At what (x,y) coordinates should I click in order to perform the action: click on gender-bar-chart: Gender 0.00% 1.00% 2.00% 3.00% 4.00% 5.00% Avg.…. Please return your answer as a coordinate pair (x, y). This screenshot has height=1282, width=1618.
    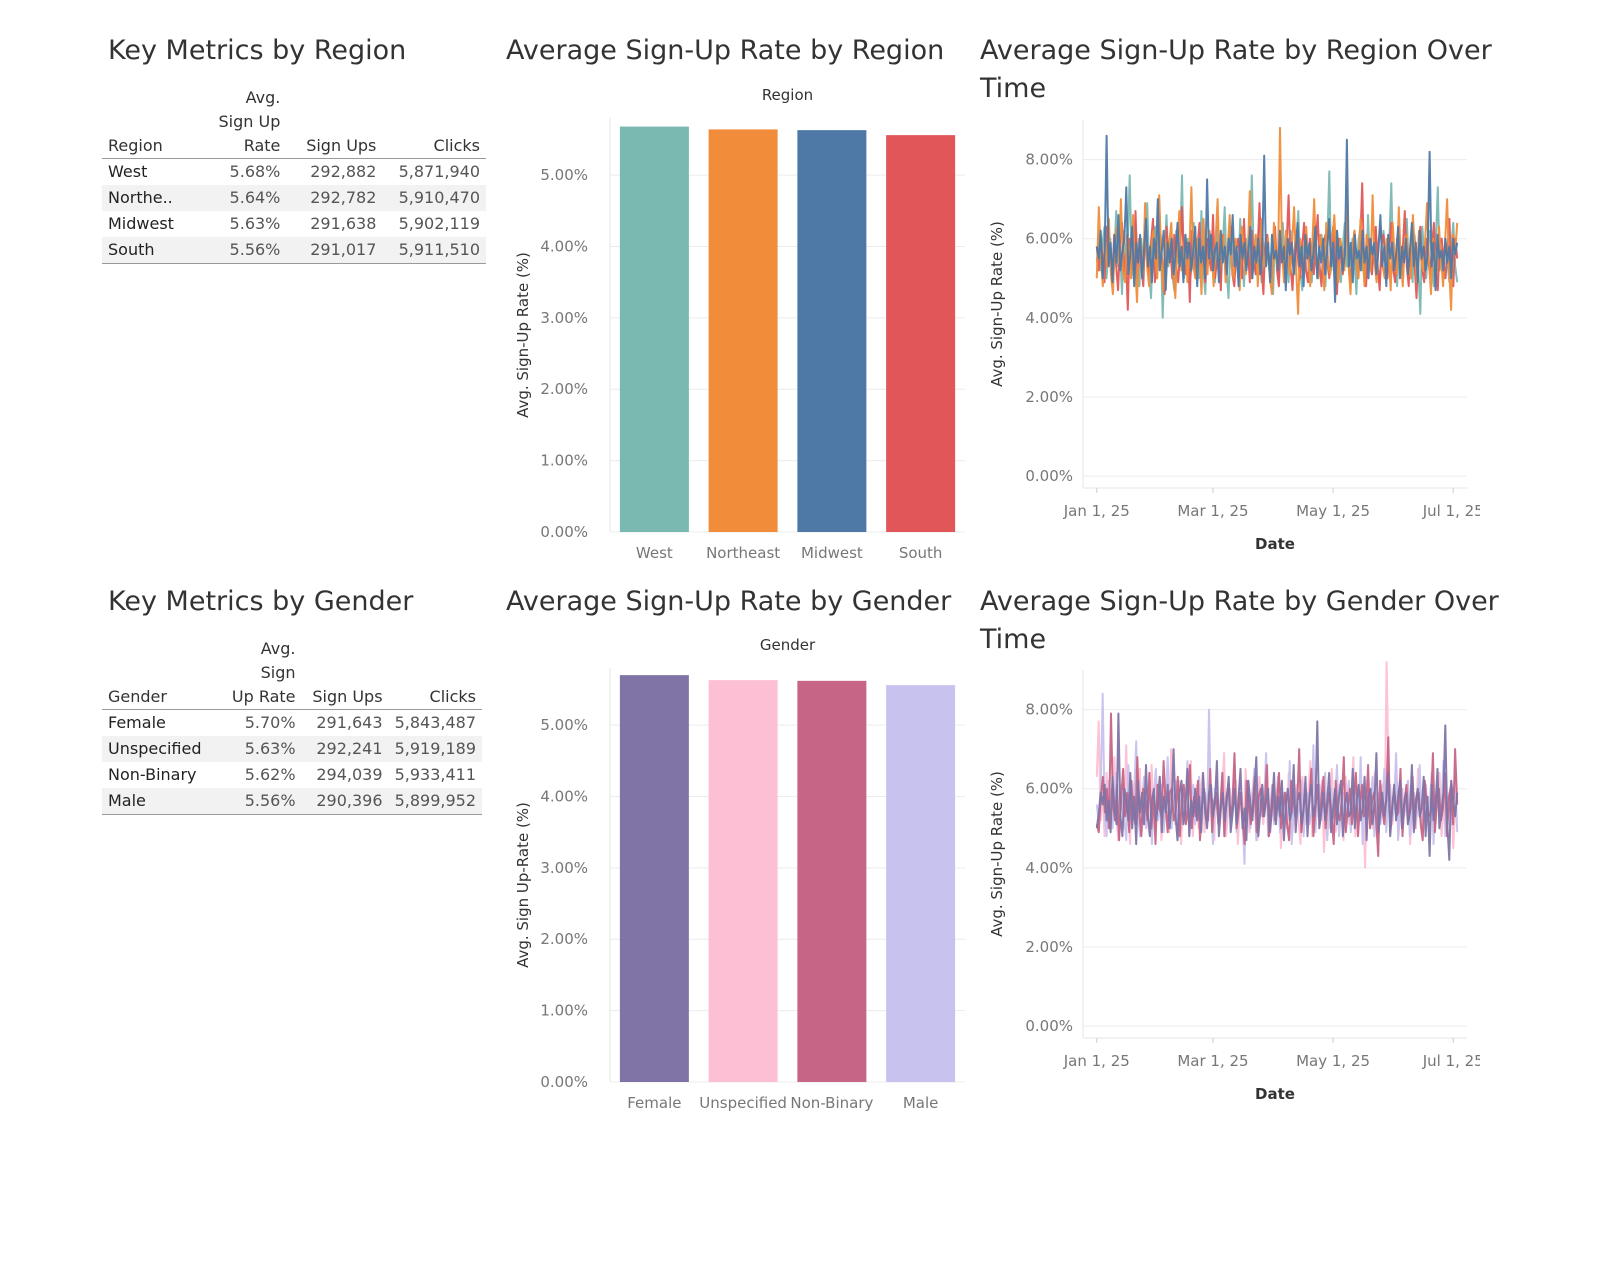
    Looking at the image, I should click on (735, 880).